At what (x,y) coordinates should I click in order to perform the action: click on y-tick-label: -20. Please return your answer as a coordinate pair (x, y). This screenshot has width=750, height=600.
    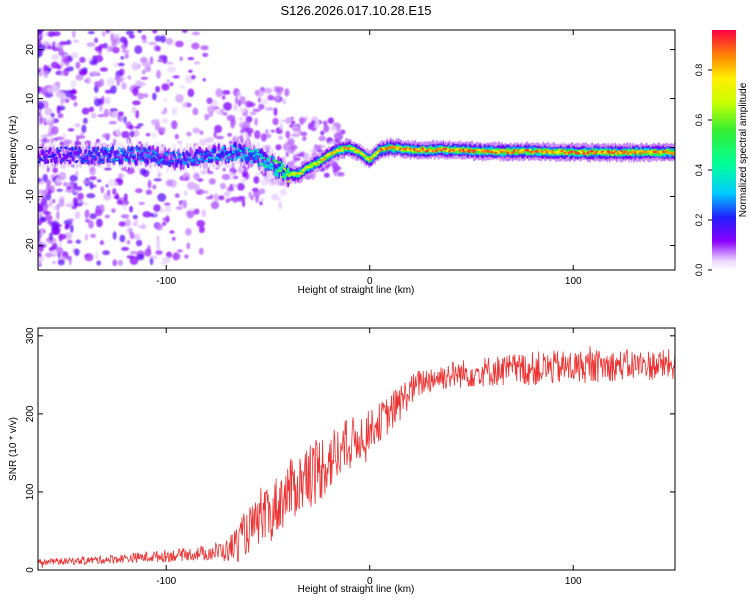
    Looking at the image, I should click on (30, 245).